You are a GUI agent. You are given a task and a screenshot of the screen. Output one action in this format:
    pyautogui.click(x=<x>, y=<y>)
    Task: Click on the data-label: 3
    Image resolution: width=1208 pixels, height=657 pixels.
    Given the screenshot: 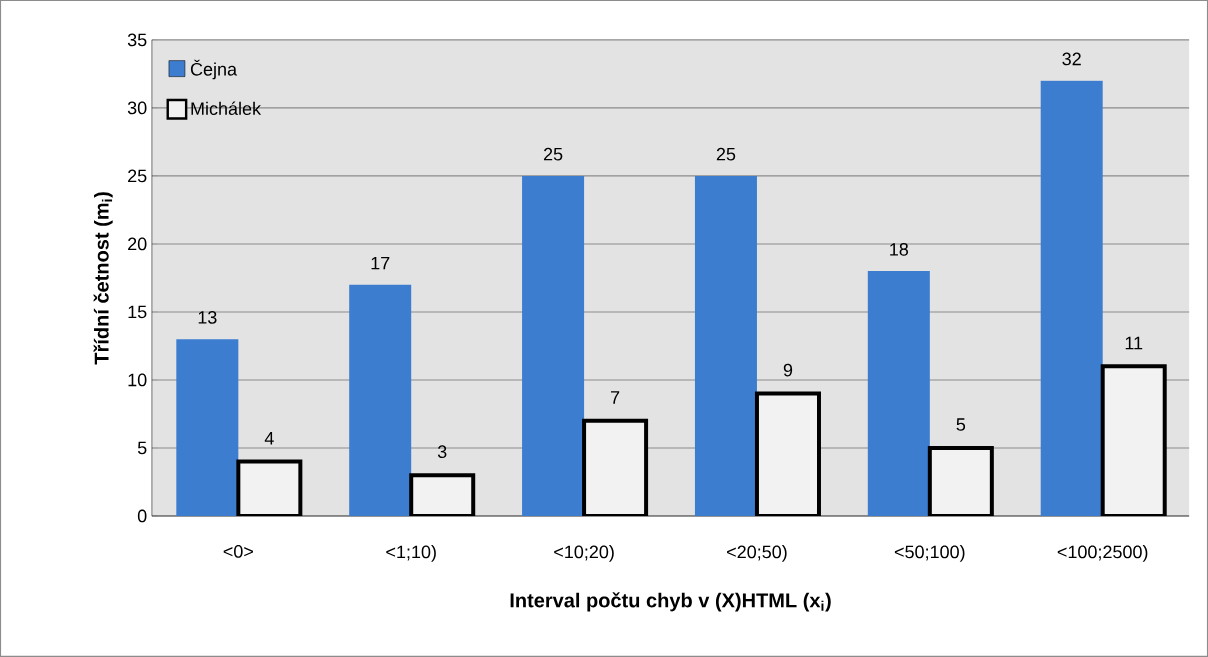 What is the action you would take?
    pyautogui.click(x=442, y=452)
    